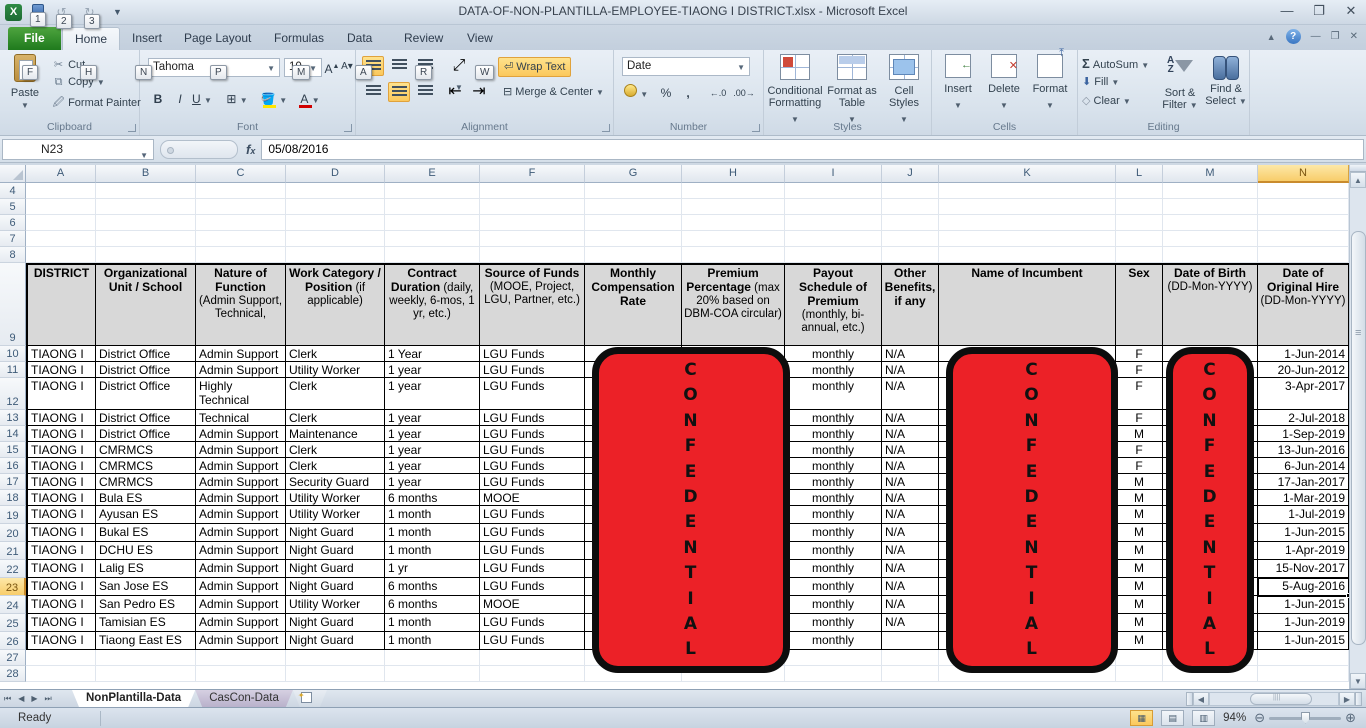 This screenshot has width=1366, height=728. What do you see at coordinates (1303, 394) in the screenshot?
I see `cell: 3-Apr-2017` at bounding box center [1303, 394].